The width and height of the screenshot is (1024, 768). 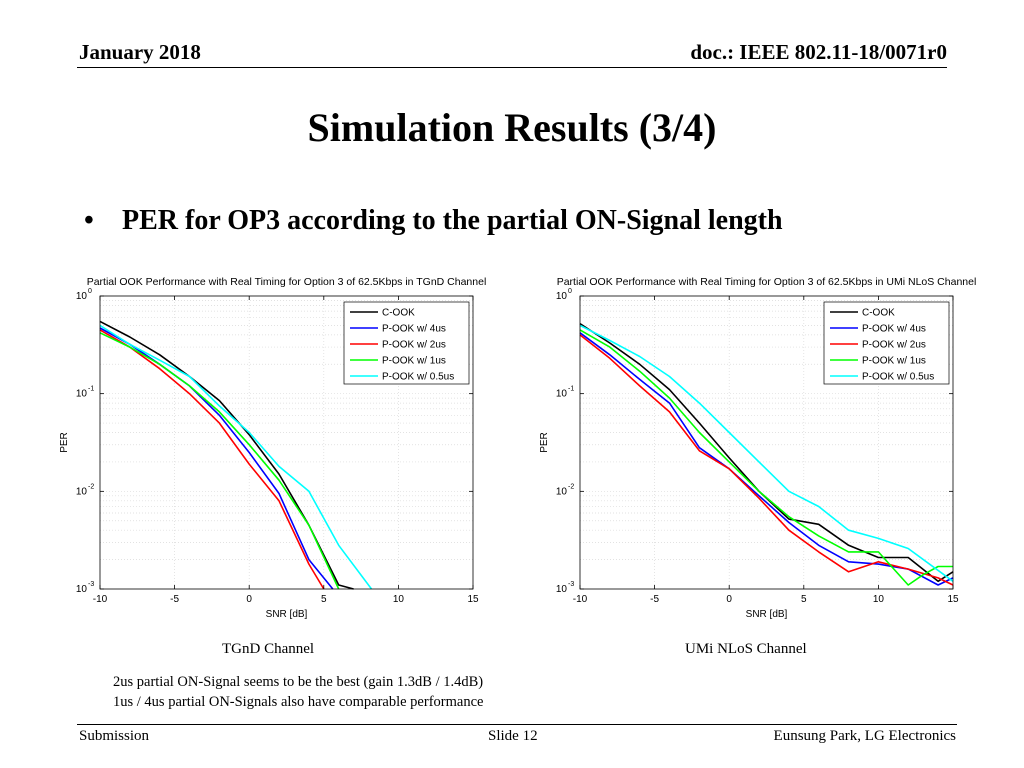 What do you see at coordinates (512, 67) in the screenshot?
I see `header-rule` at bounding box center [512, 67].